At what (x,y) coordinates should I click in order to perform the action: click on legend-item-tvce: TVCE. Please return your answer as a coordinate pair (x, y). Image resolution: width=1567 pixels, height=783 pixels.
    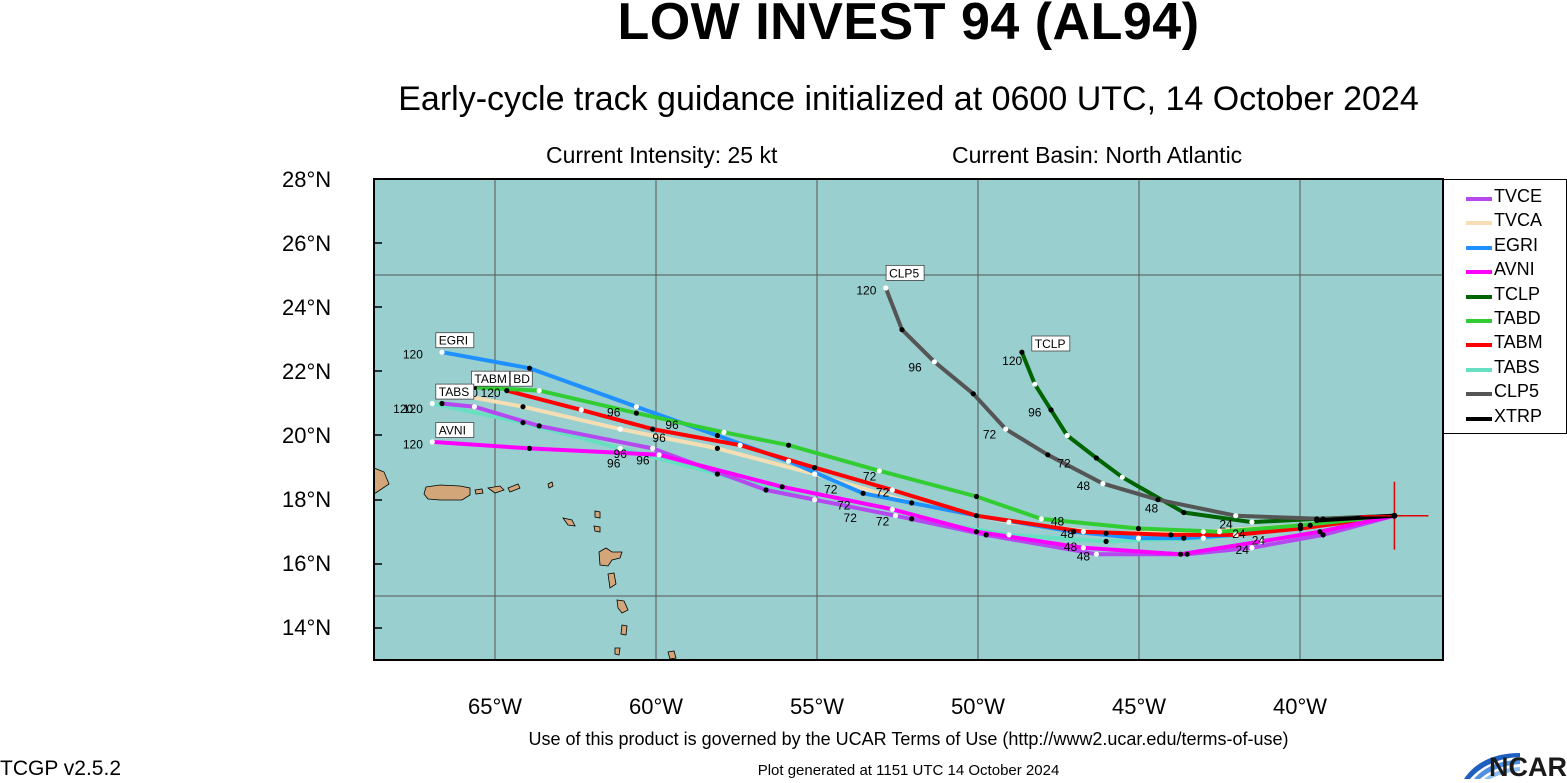
    Looking at the image, I should click on (1505, 198).